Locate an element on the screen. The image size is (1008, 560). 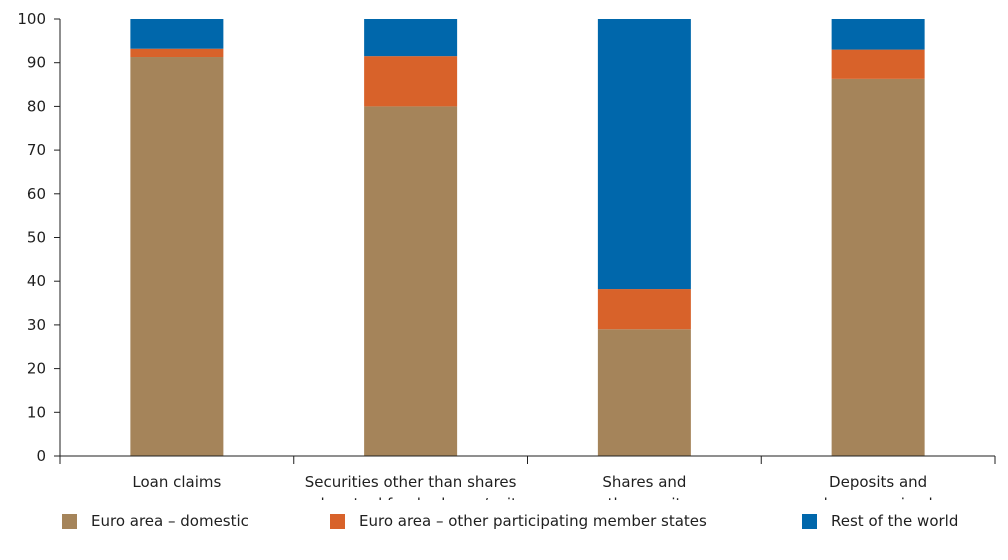
y-tick-label: 0 is located at coordinates (41, 456).